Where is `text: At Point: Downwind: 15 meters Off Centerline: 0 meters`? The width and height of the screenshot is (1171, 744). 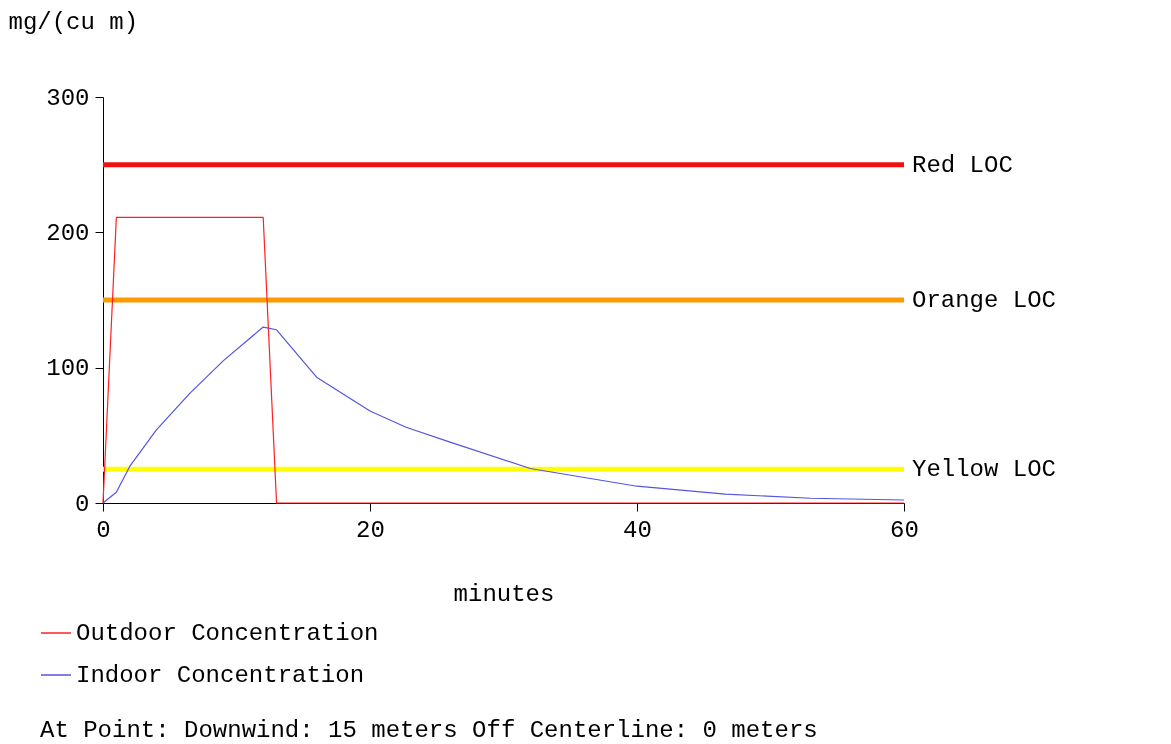
text: At Point: Downwind: 15 meters Off Centerline: 0 meters is located at coordinates (429, 730).